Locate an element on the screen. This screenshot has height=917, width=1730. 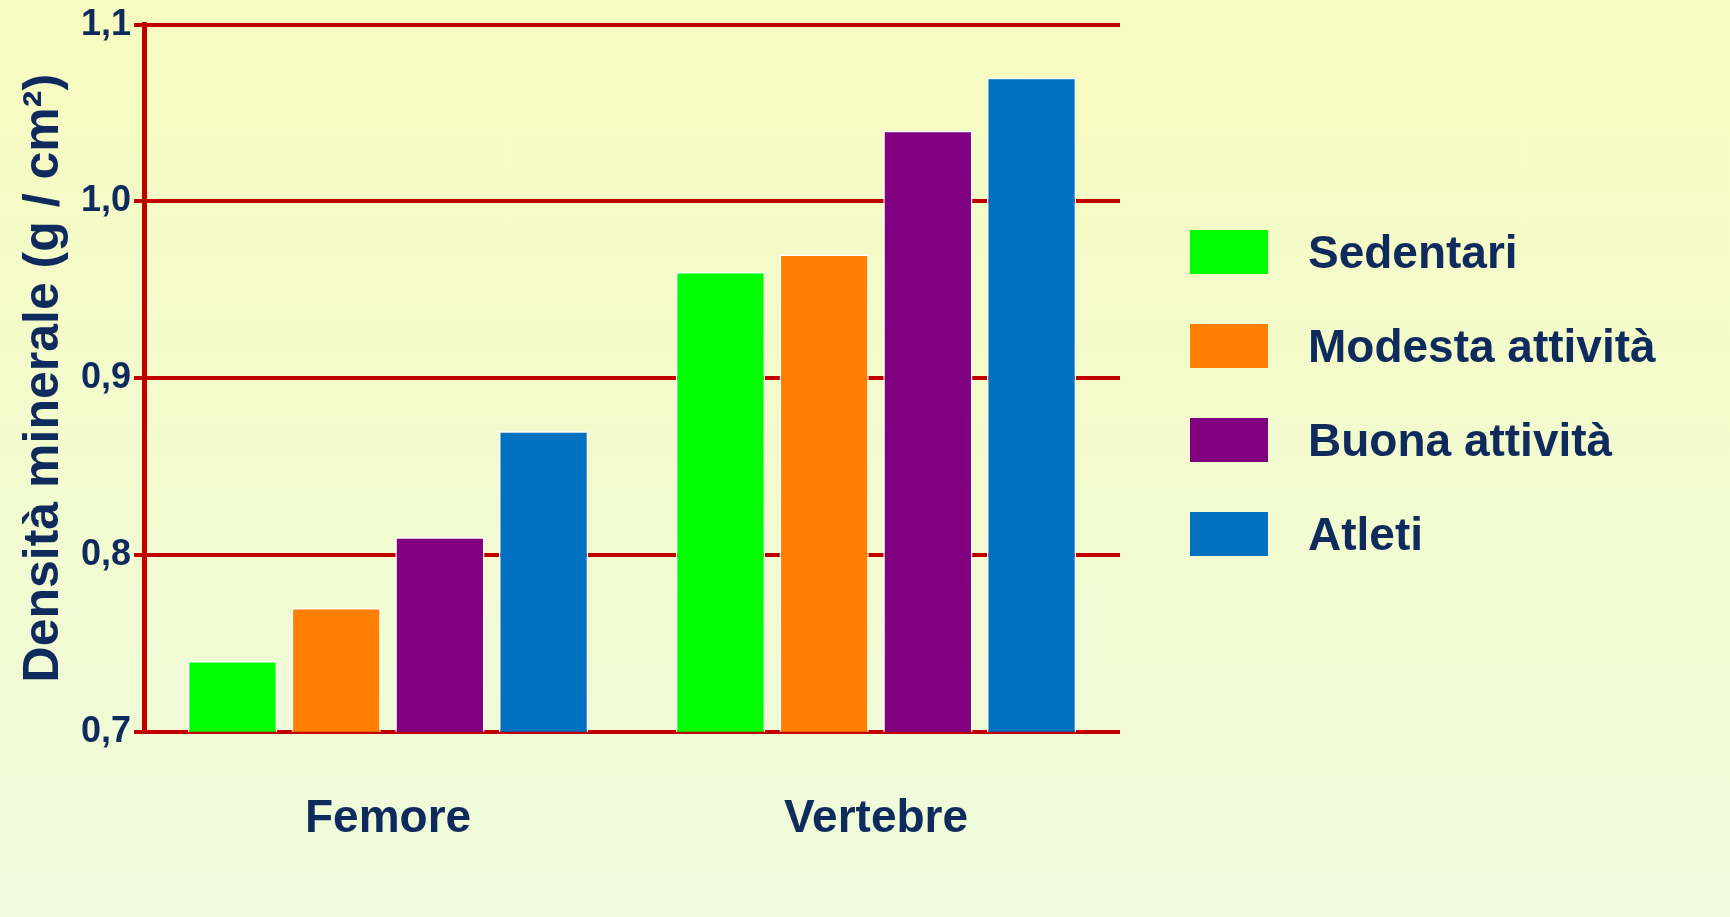
x-tick-label: Femore is located at coordinates (388, 816).